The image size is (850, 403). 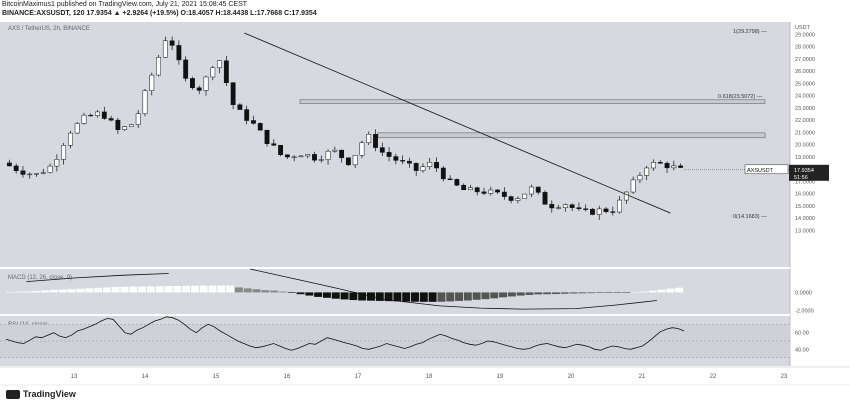 I want to click on tradingview-logo-icon, so click(x=13, y=394).